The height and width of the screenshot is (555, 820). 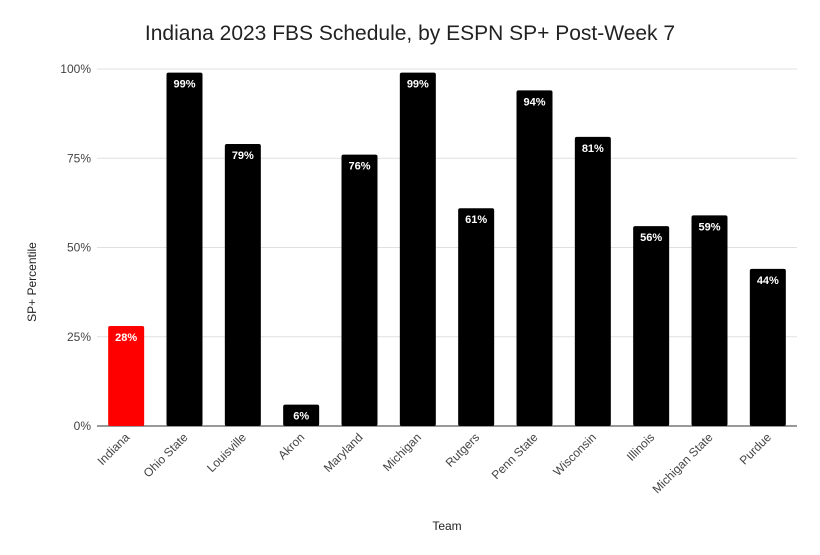 What do you see at coordinates (534, 102) in the screenshot?
I see `data-label: 94%` at bounding box center [534, 102].